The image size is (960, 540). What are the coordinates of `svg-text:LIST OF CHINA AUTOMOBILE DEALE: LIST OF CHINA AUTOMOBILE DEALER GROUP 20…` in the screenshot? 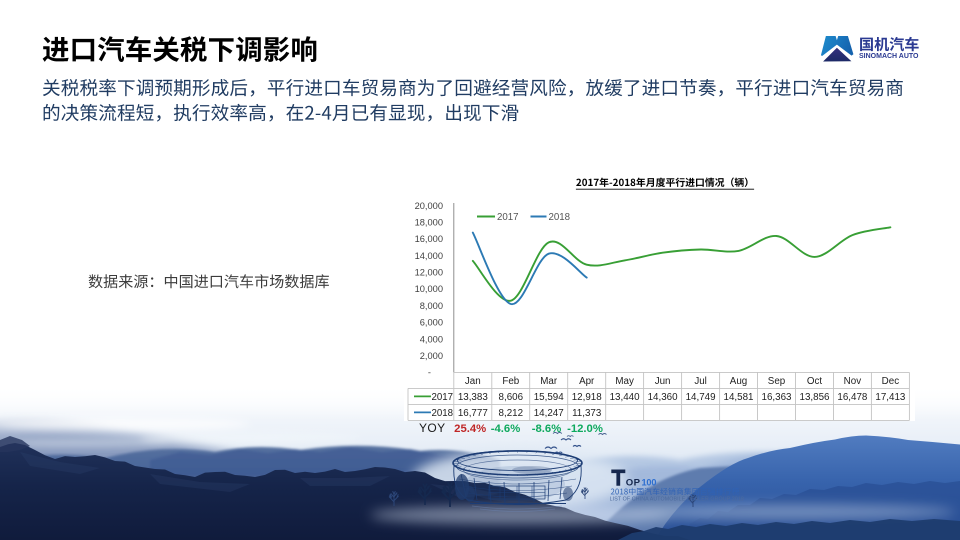 It's located at (677, 500).